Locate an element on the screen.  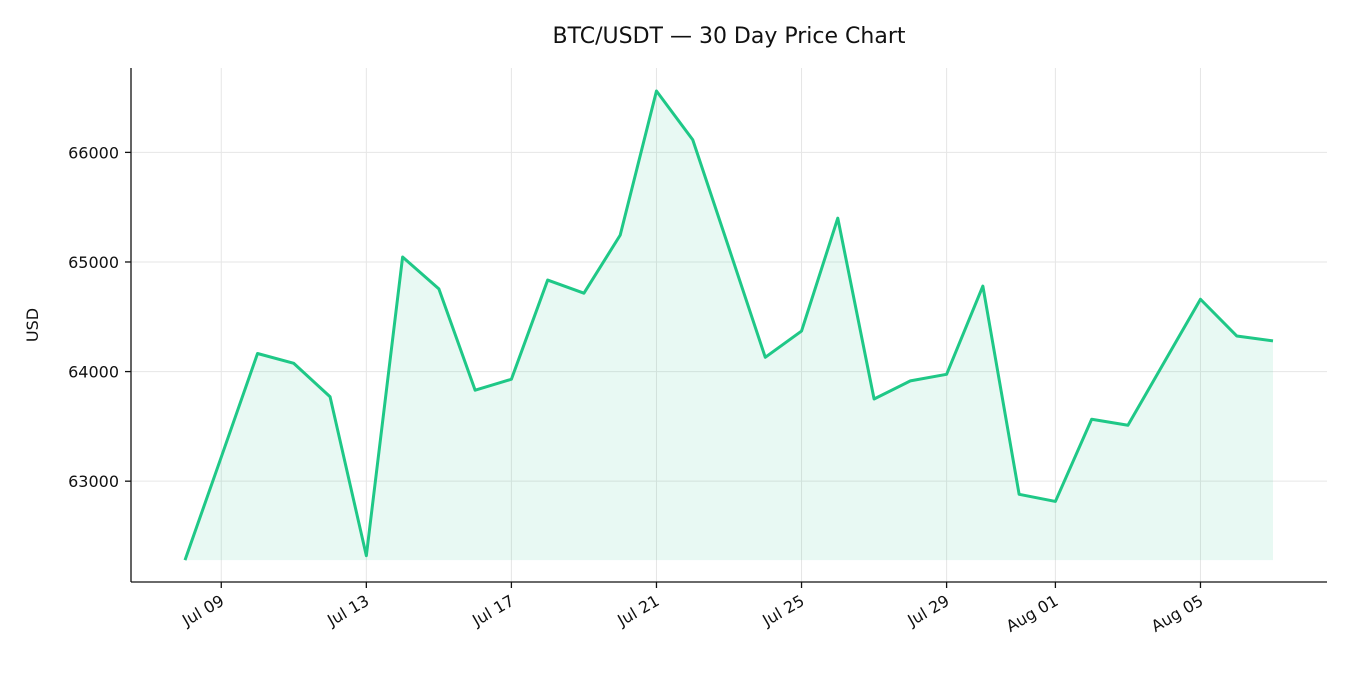
x-tick-label: Aug 01 is located at coordinates (1032, 613).